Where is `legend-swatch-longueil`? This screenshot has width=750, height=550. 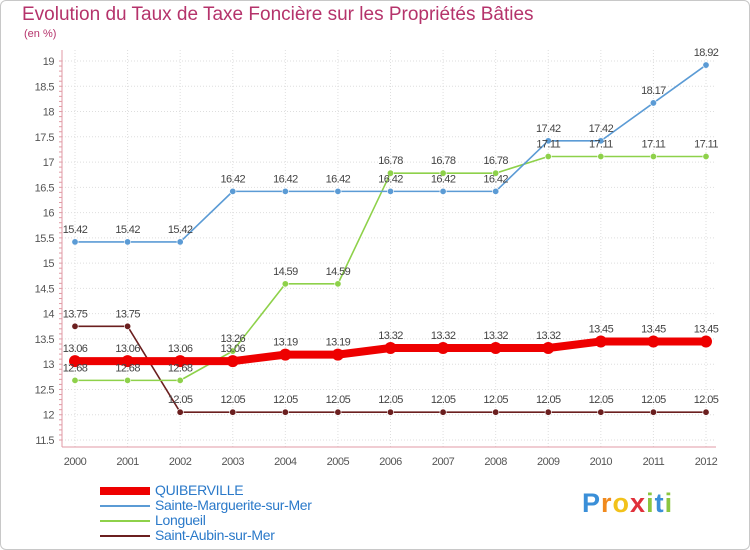
legend-swatch-longueil is located at coordinates (125, 521).